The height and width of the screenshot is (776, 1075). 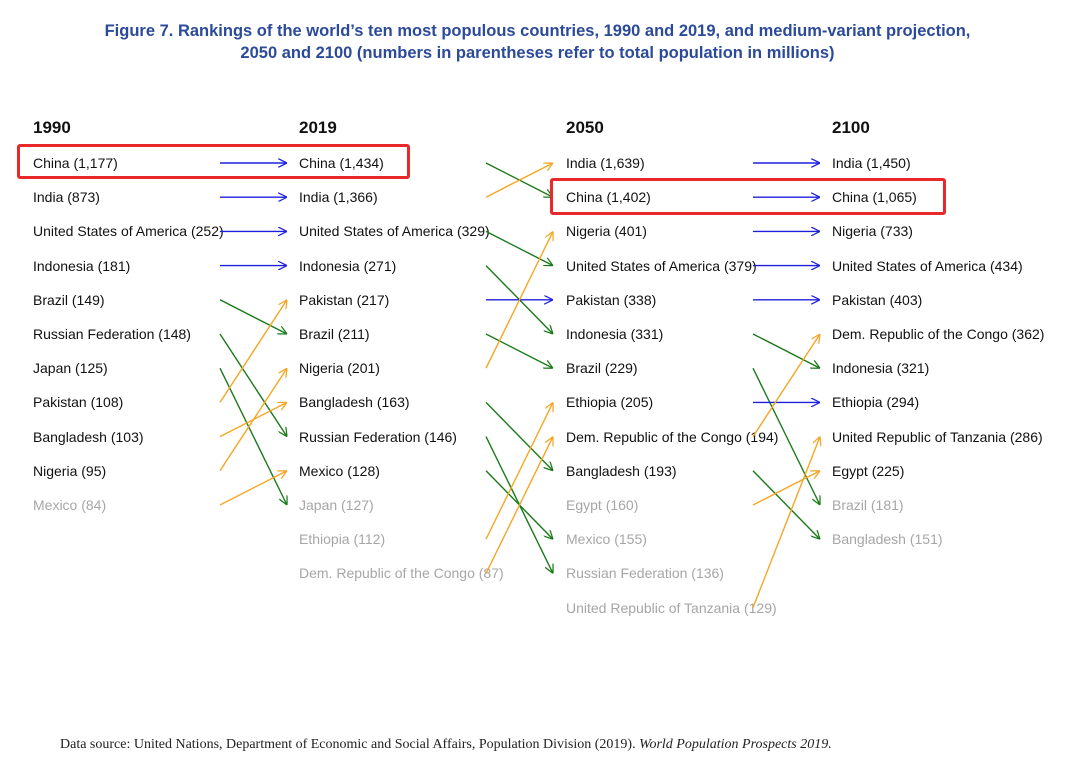 I want to click on entry-2019-rank-8: Bangladesh (163), so click(x=354, y=402).